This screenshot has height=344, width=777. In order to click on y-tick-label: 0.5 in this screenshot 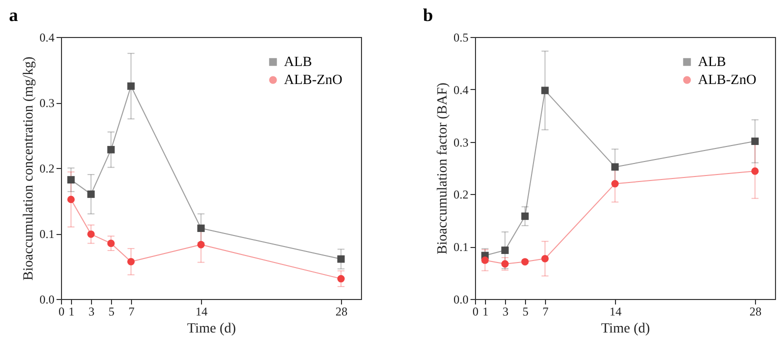, I will do `click(461, 37)`.